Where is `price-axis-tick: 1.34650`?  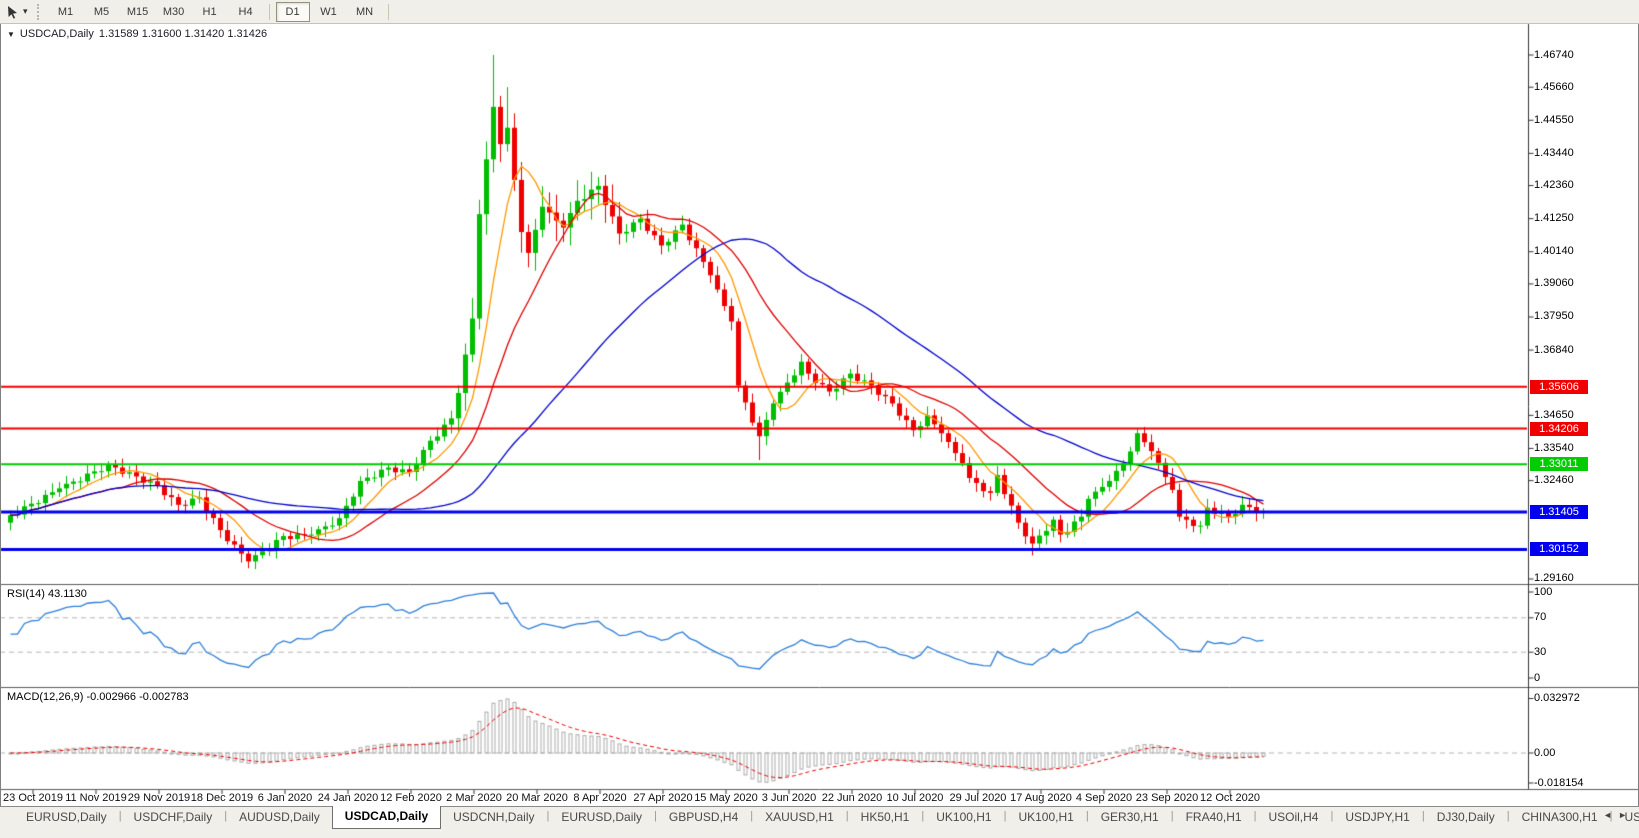
price-axis-tick: 1.34650 is located at coordinates (1554, 414).